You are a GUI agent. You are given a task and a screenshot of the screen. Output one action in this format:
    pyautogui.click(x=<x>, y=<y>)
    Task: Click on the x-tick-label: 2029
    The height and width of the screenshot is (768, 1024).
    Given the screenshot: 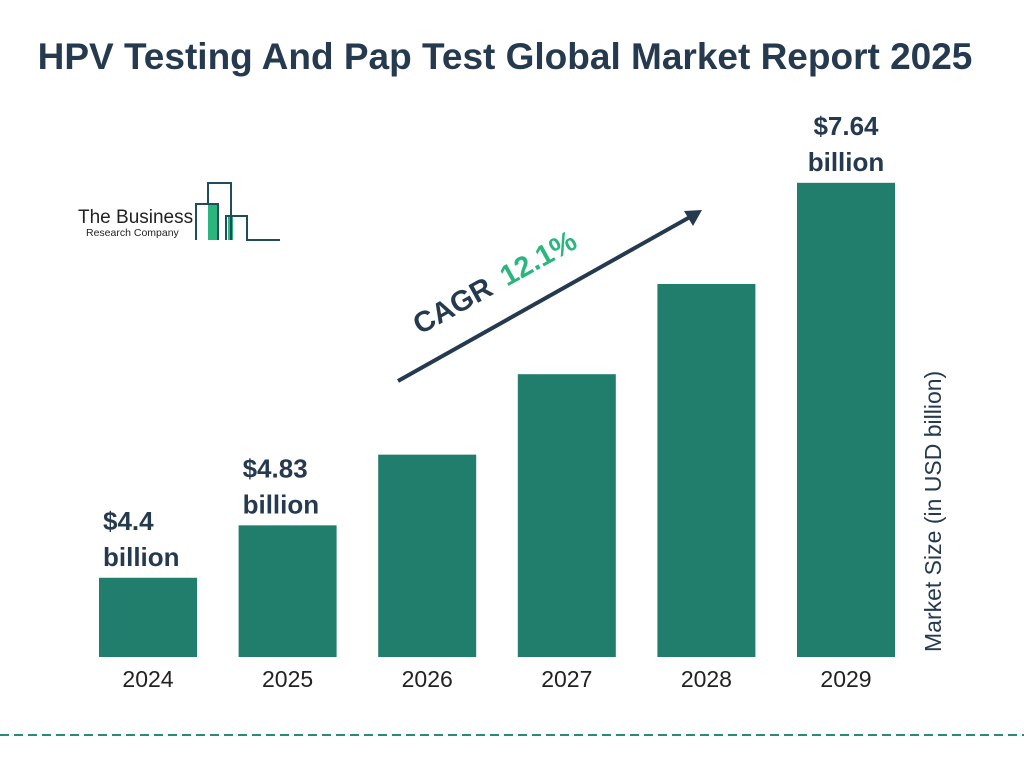 What is the action you would take?
    pyautogui.click(x=845, y=679)
    